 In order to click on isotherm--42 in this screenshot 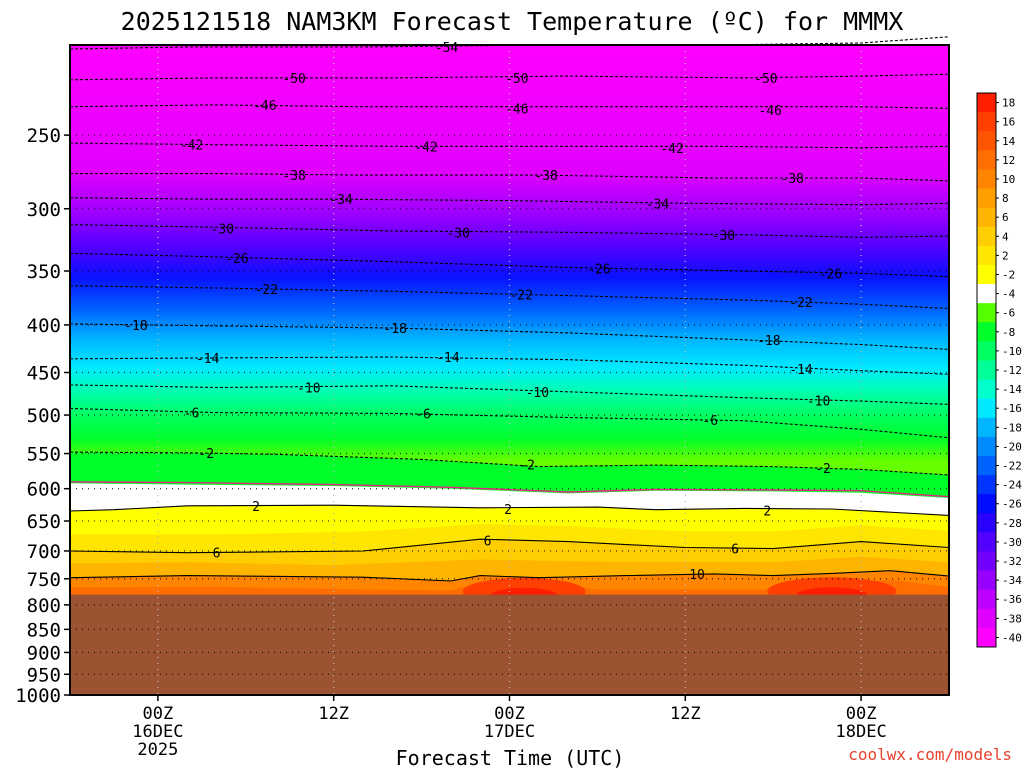, I will do `click(509, 145)`.